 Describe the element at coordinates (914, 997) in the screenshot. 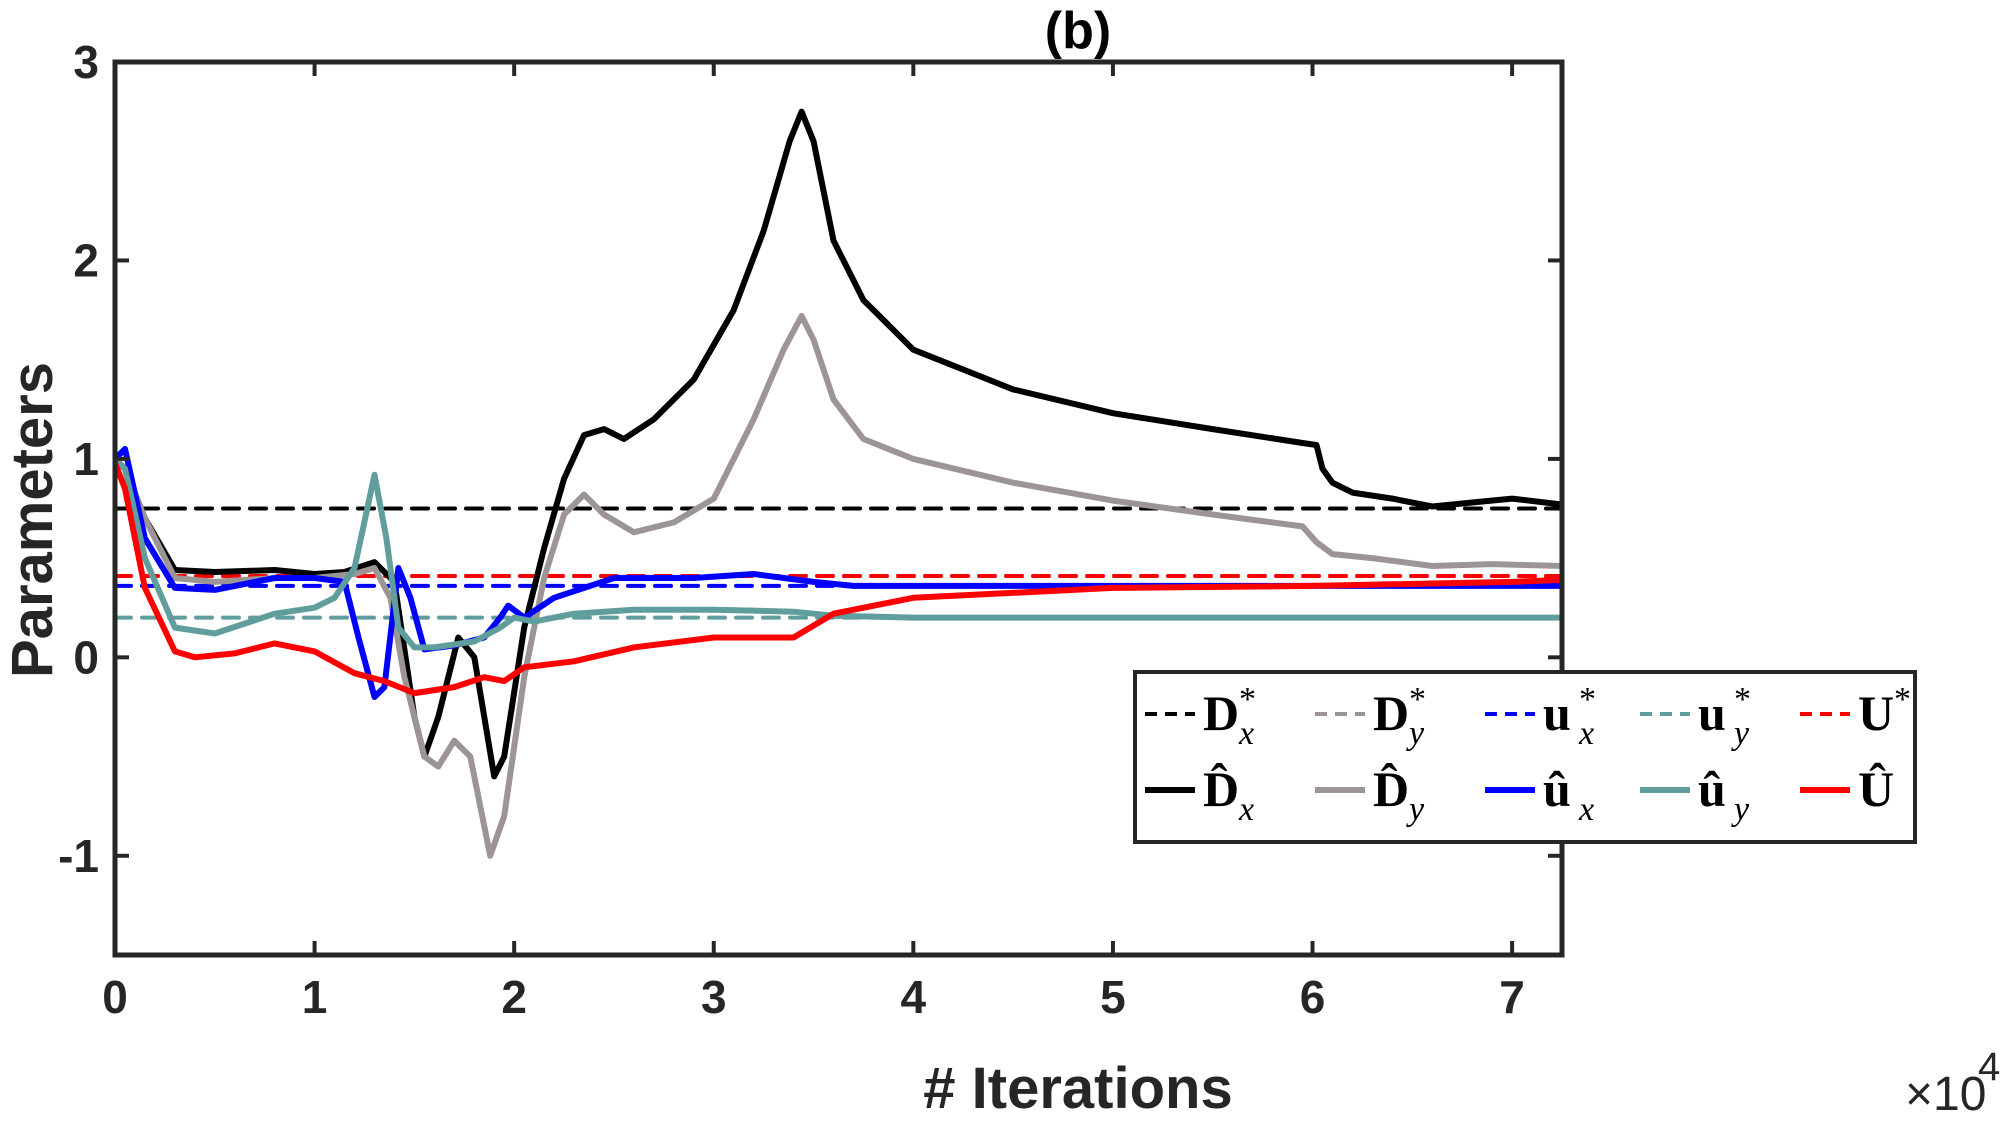

I see `x-tick-label: 4` at that location.